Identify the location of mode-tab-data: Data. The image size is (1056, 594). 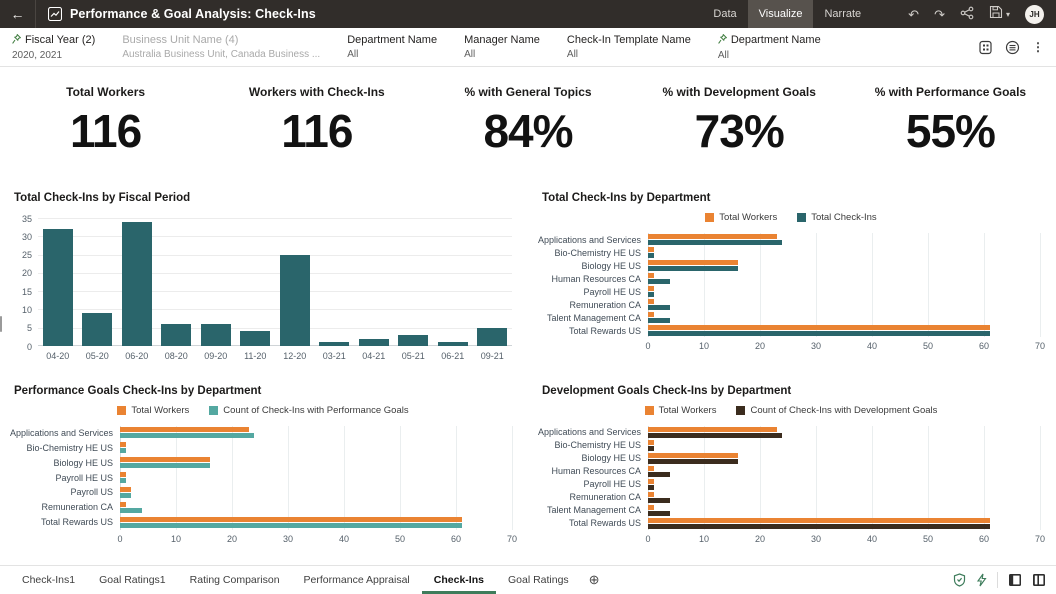
(725, 14).